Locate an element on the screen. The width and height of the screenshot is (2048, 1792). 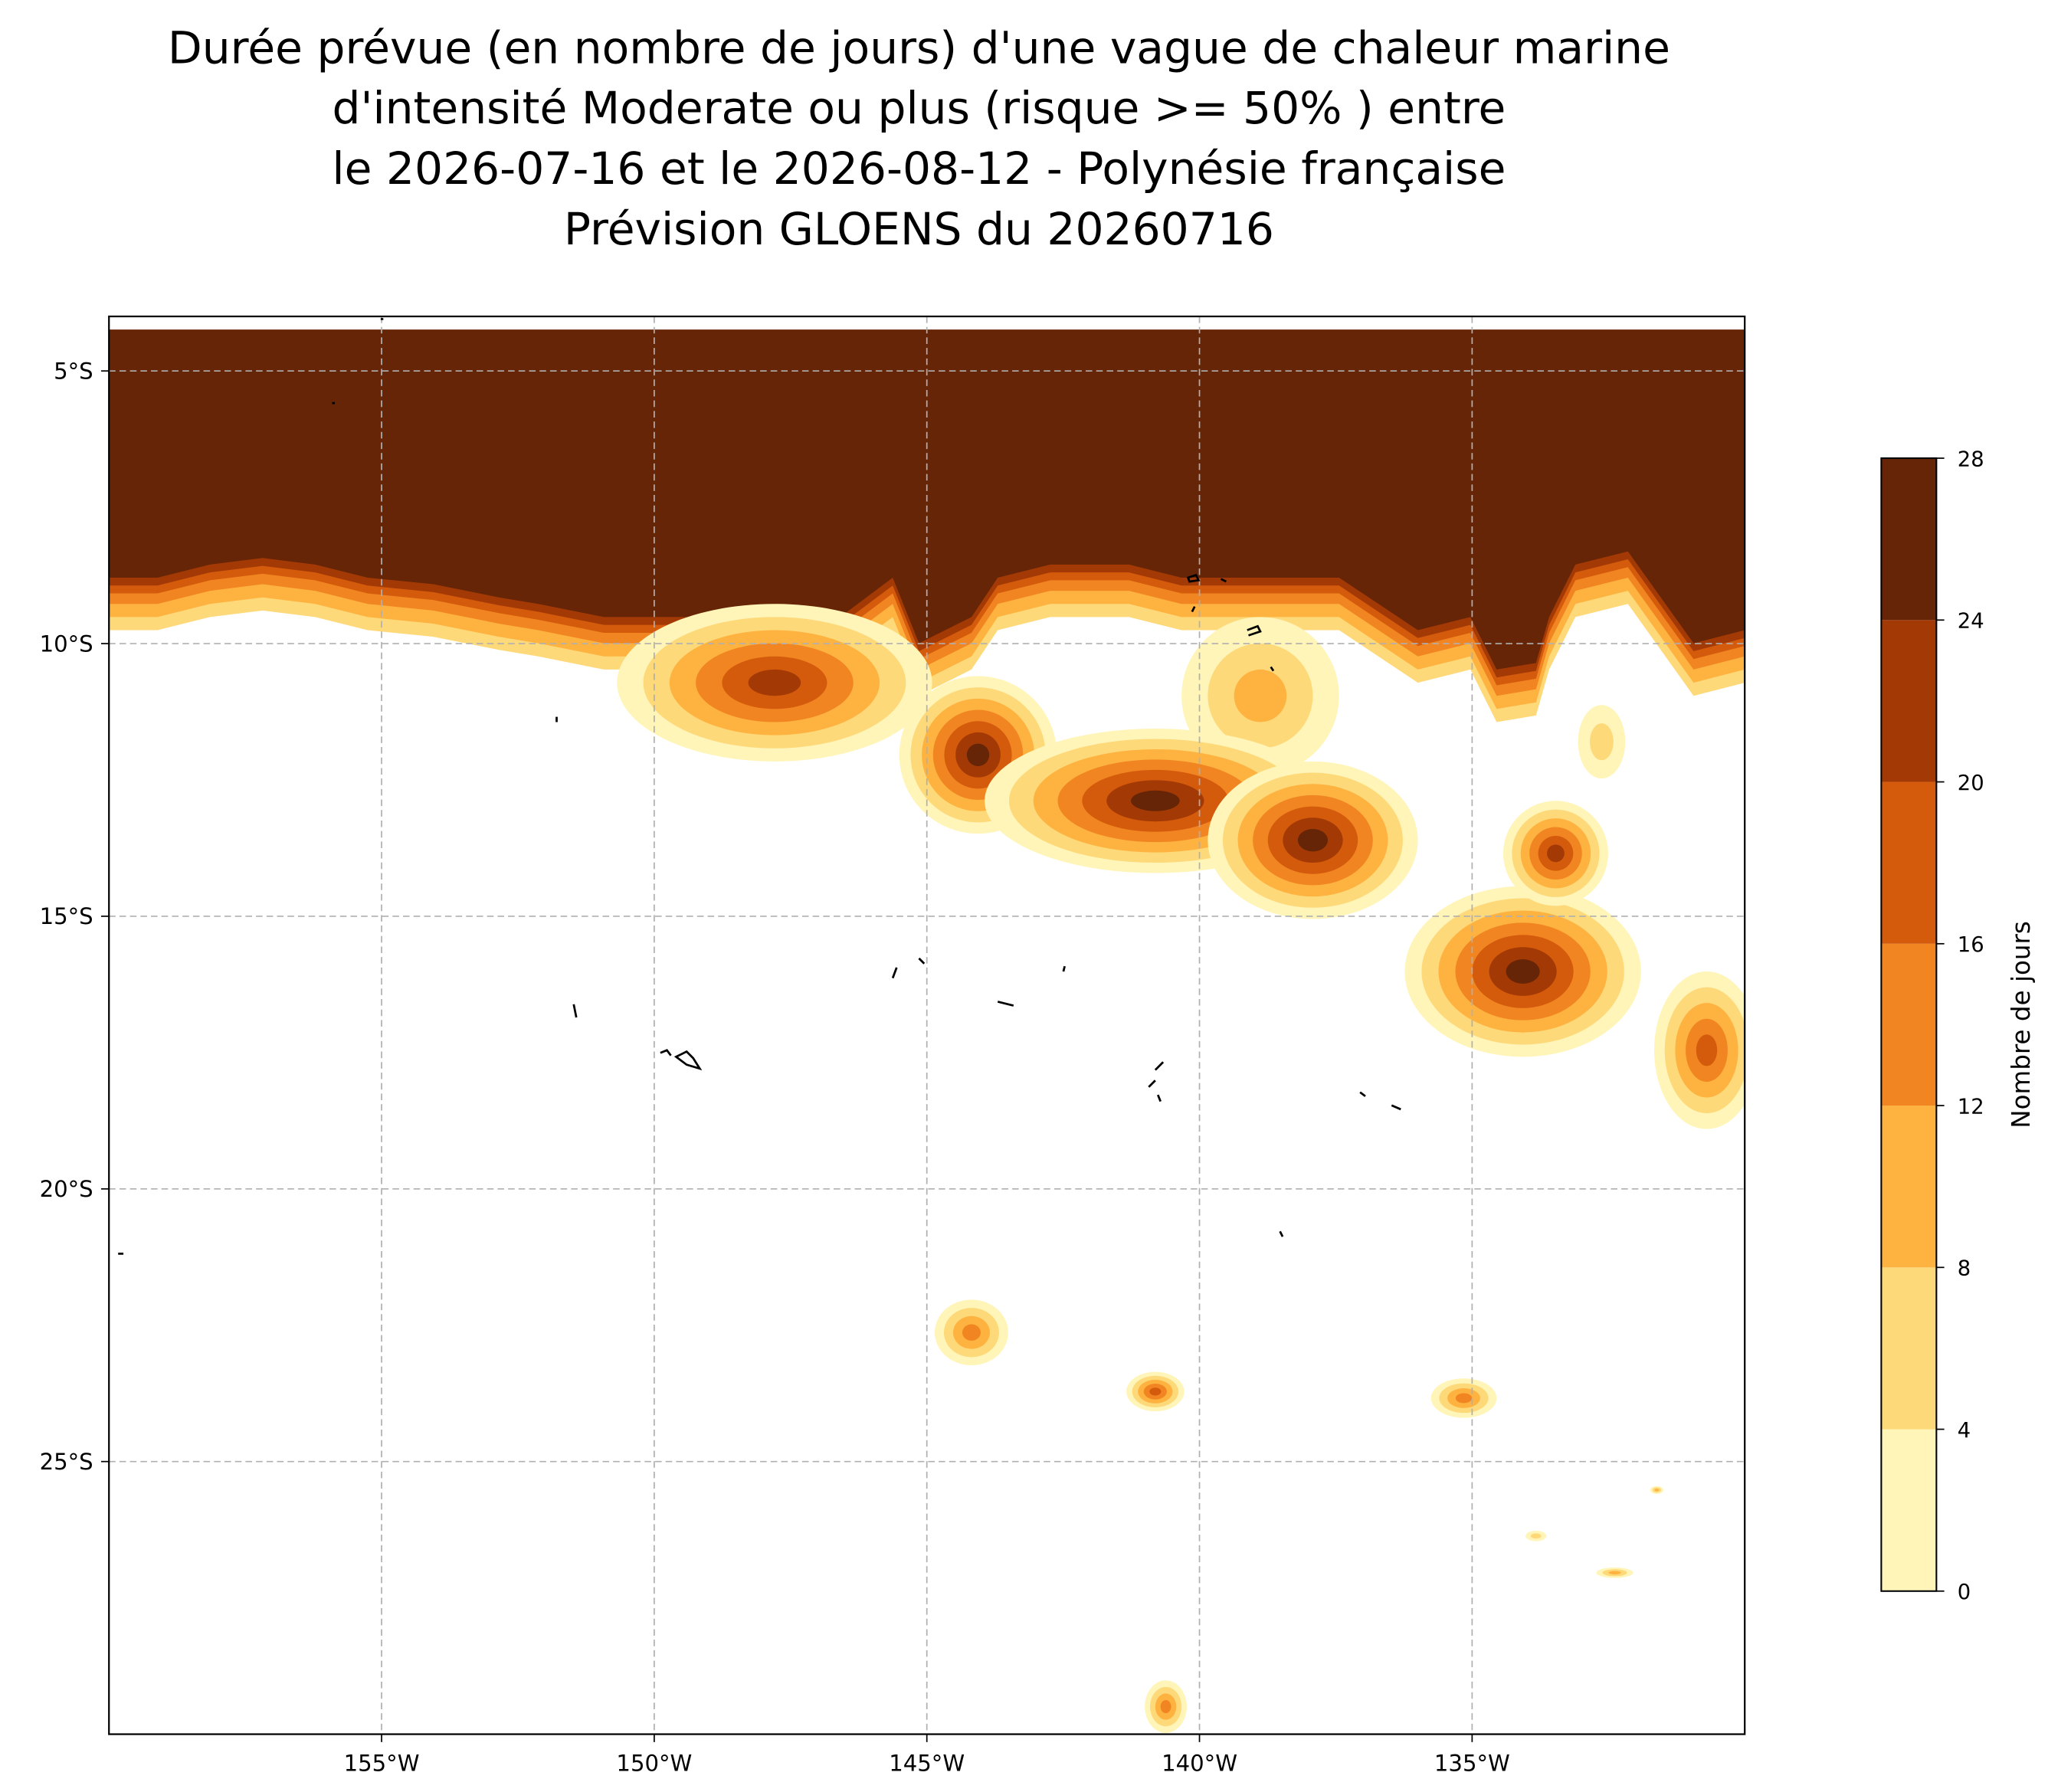
x-tick-label: 155°W is located at coordinates (382, 1764).